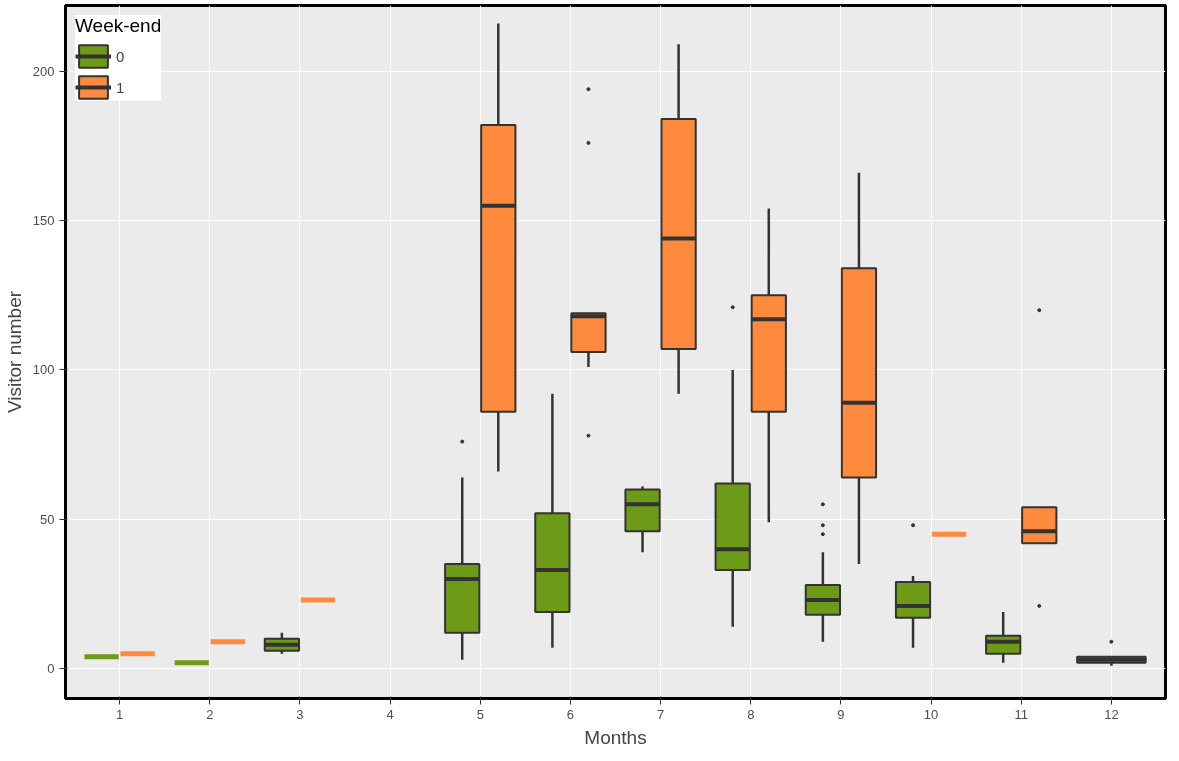 Image resolution: width=1179 pixels, height=761 pixels. What do you see at coordinates (751, 714) in the screenshot?
I see `x-tick-label: 8` at bounding box center [751, 714].